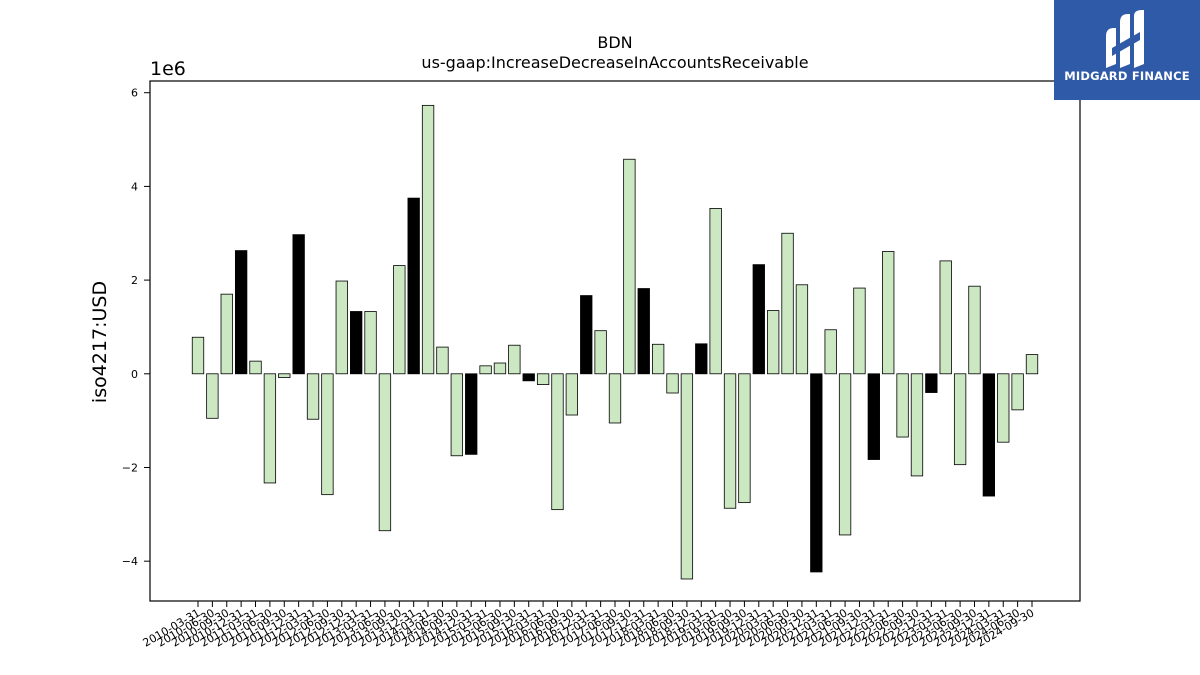  I want to click on y-axis: −4 −2 0 2 4 6, so click(136, 327).